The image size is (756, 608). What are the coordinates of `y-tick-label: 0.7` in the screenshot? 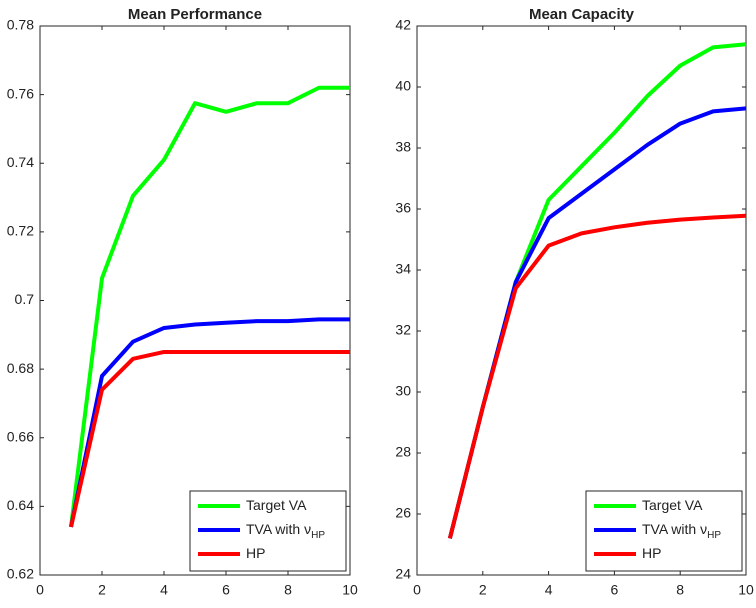 It's located at (25, 299).